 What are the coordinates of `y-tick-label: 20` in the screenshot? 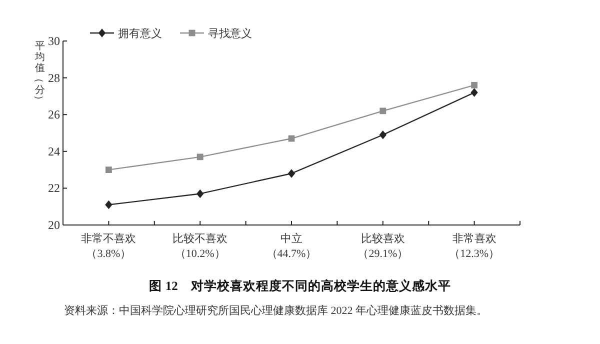 It's located at (54, 225).